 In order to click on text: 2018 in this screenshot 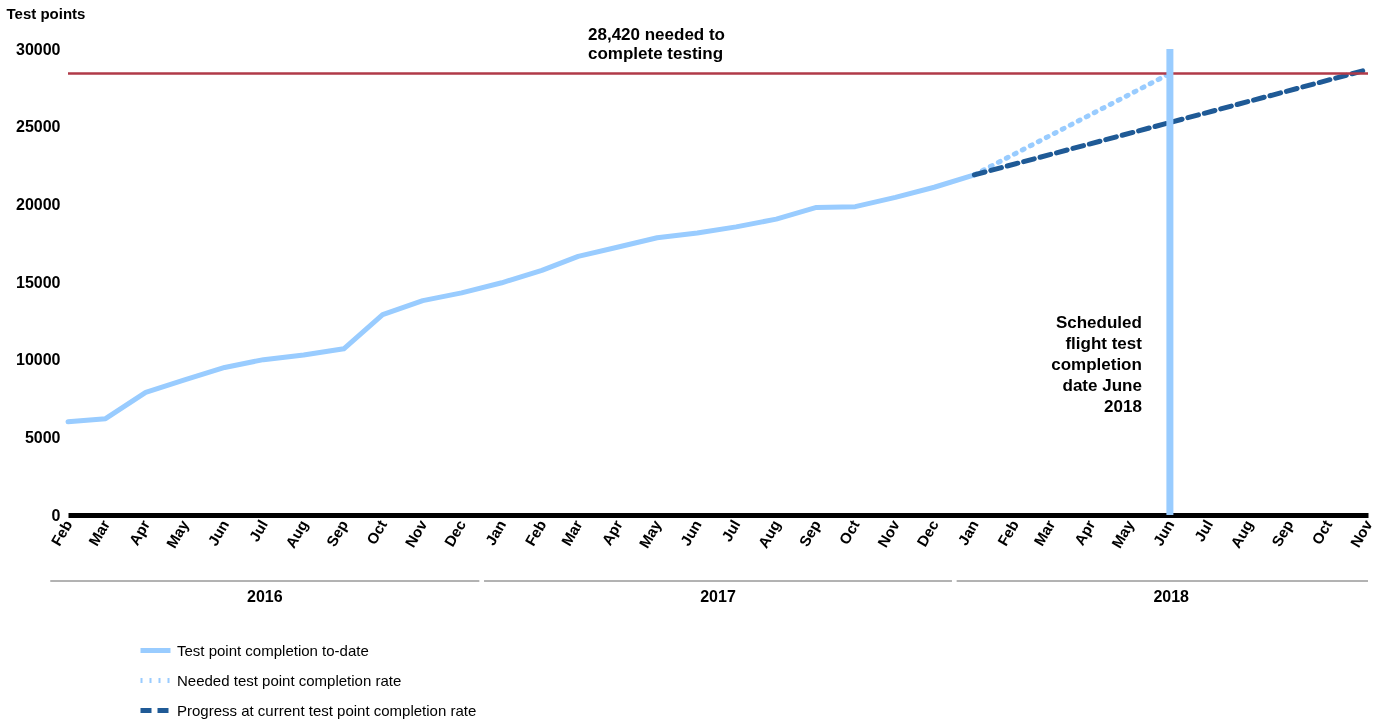, I will do `click(1171, 596)`.